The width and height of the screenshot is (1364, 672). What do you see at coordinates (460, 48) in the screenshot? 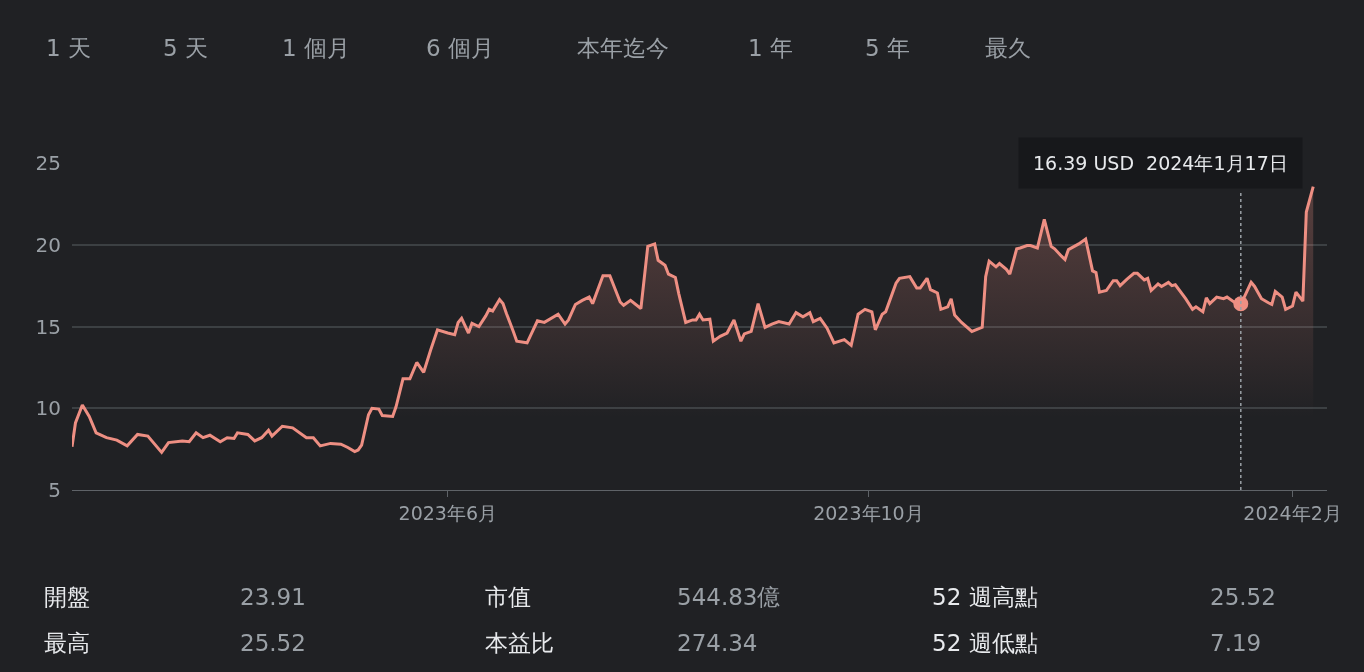
I see `text: 6 個月` at bounding box center [460, 48].